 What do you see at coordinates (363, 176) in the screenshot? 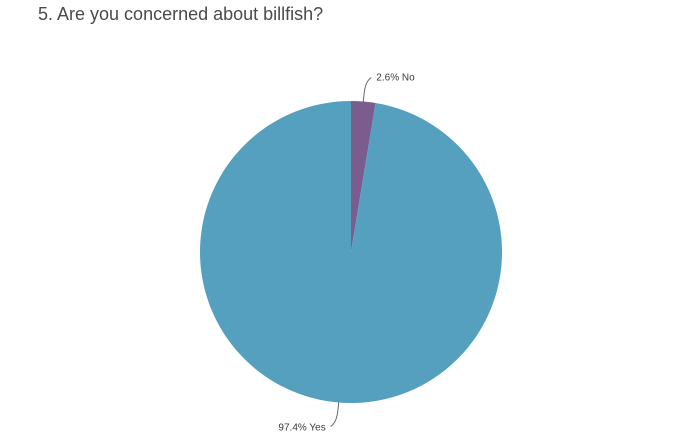
I see `pie-slice-no` at bounding box center [363, 176].